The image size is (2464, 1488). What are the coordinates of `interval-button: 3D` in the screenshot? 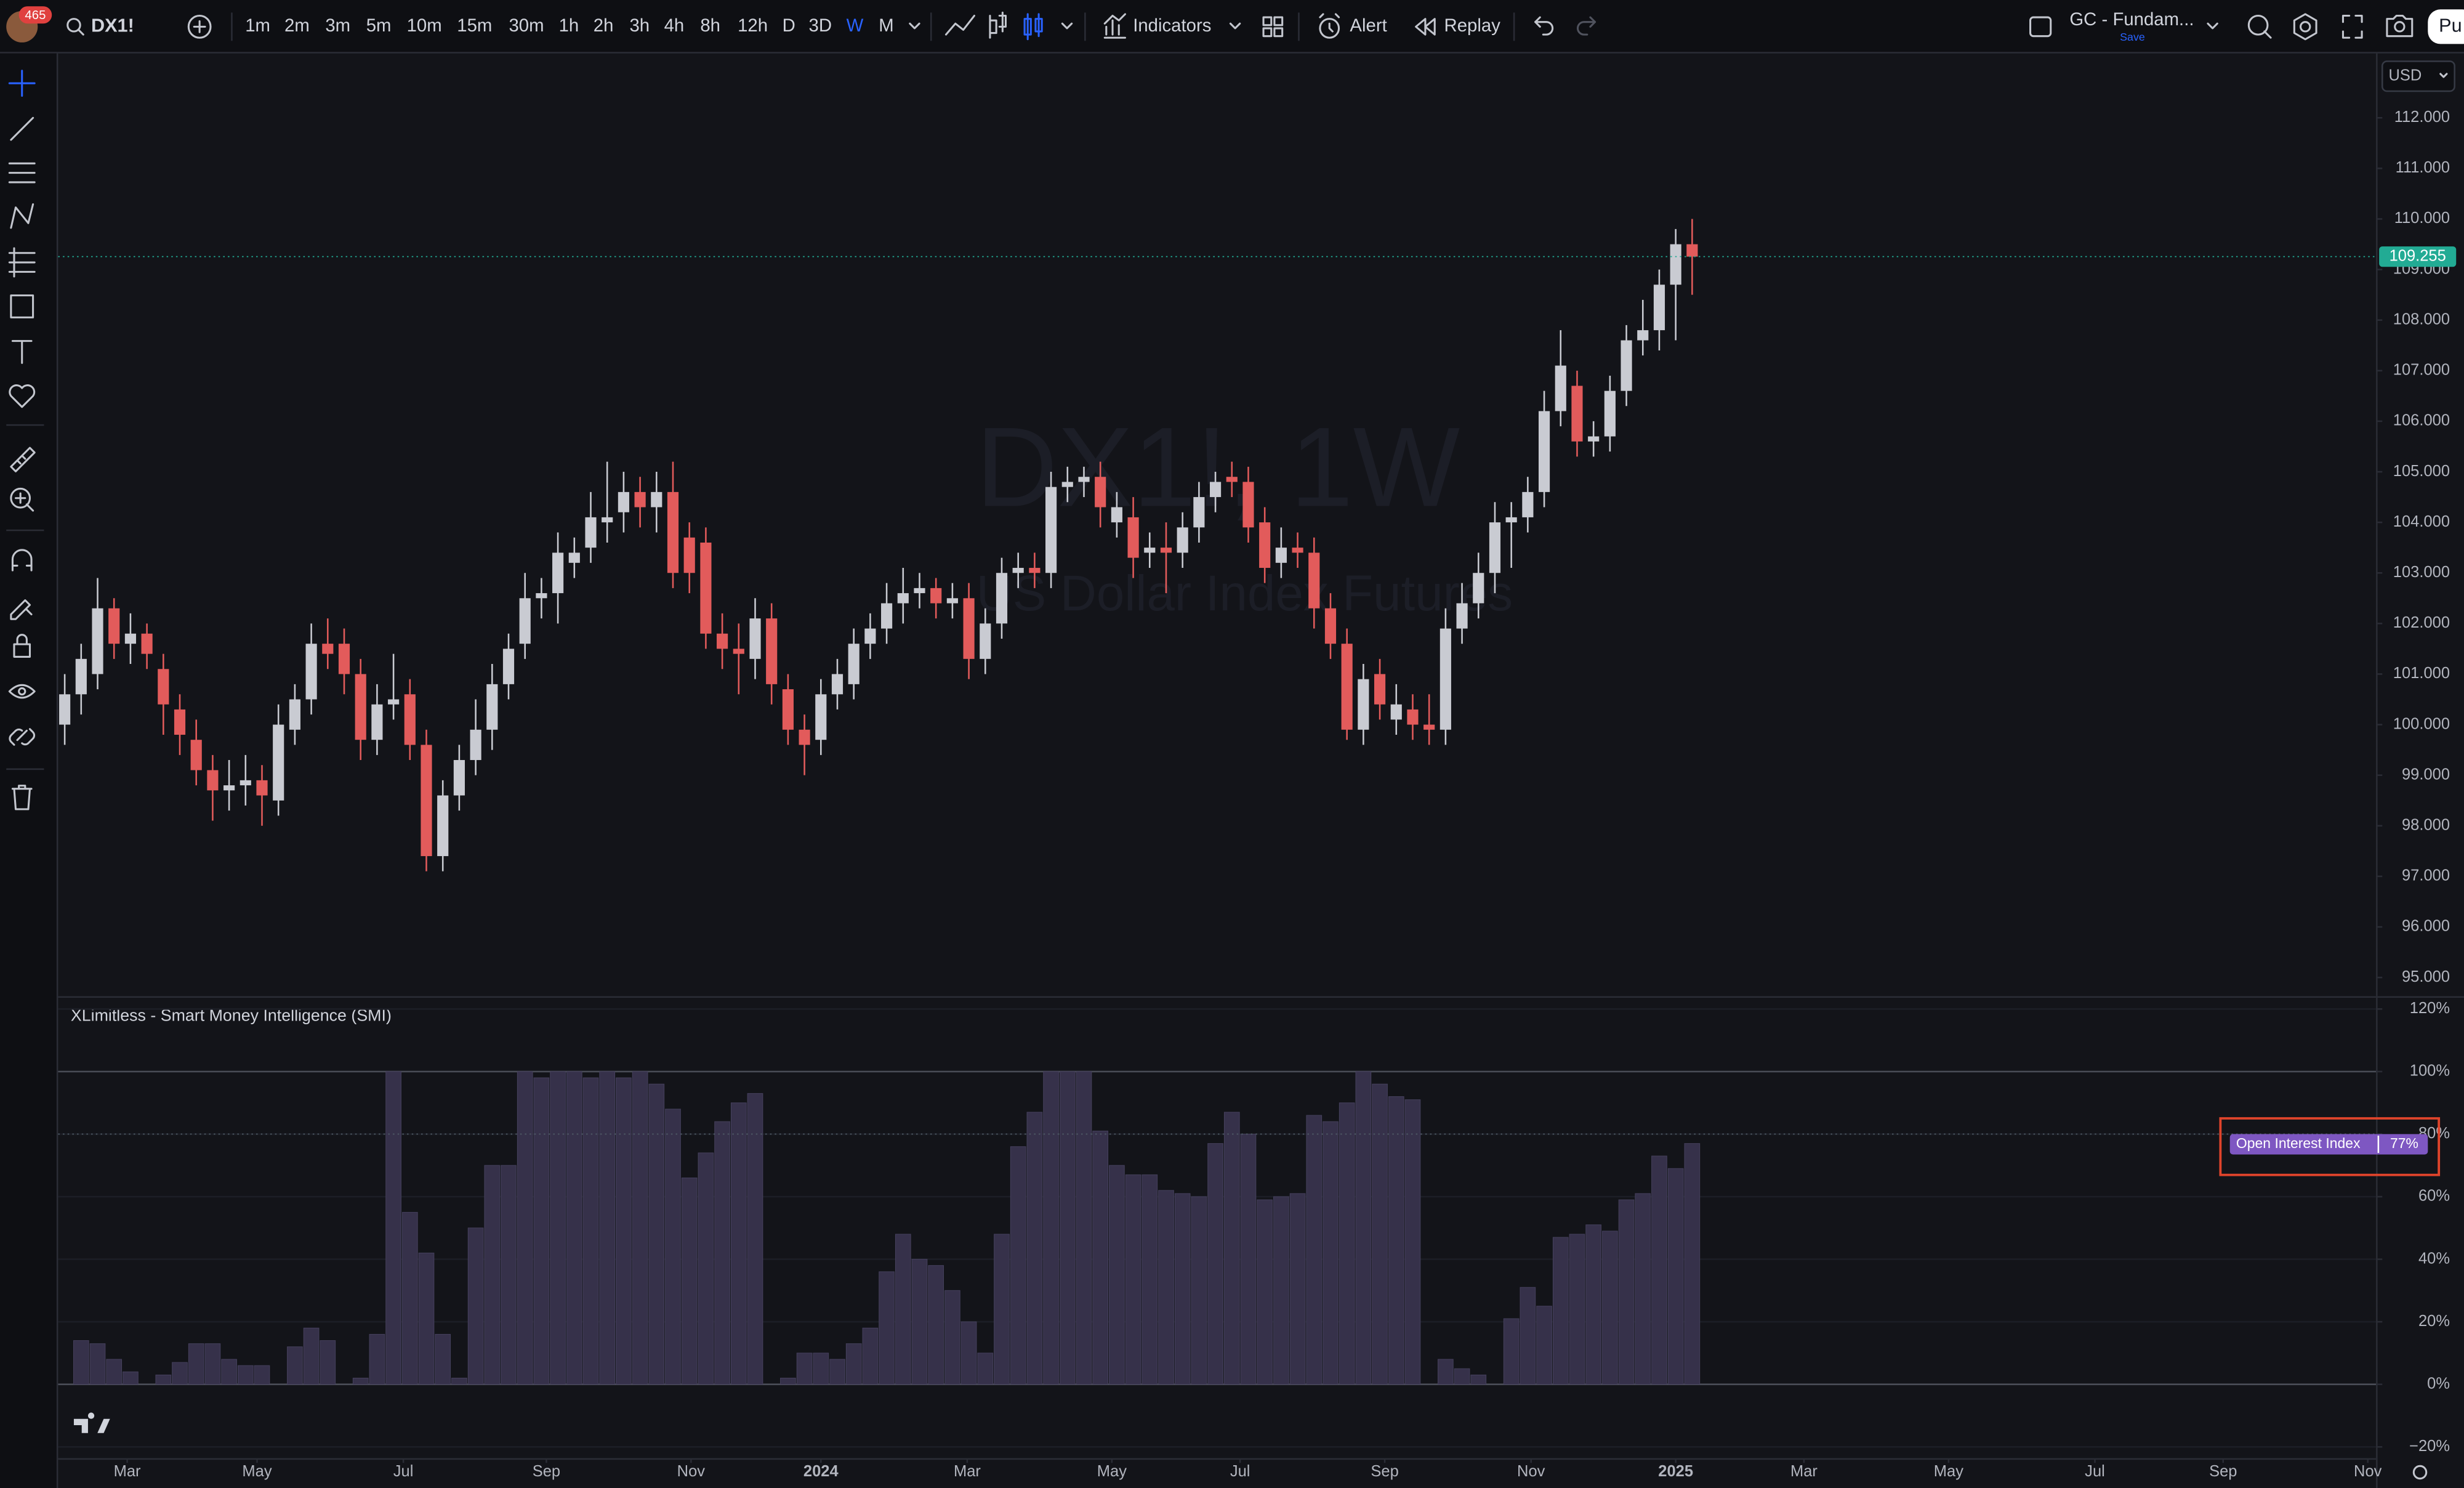 It's located at (820, 25).